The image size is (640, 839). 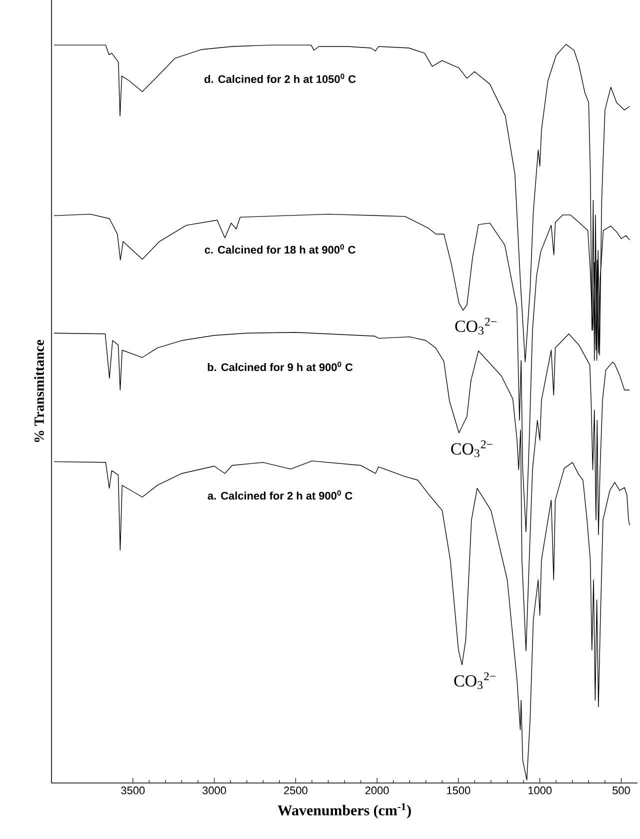 What do you see at coordinates (377, 790) in the screenshot?
I see `x-tick-label: 2000` at bounding box center [377, 790].